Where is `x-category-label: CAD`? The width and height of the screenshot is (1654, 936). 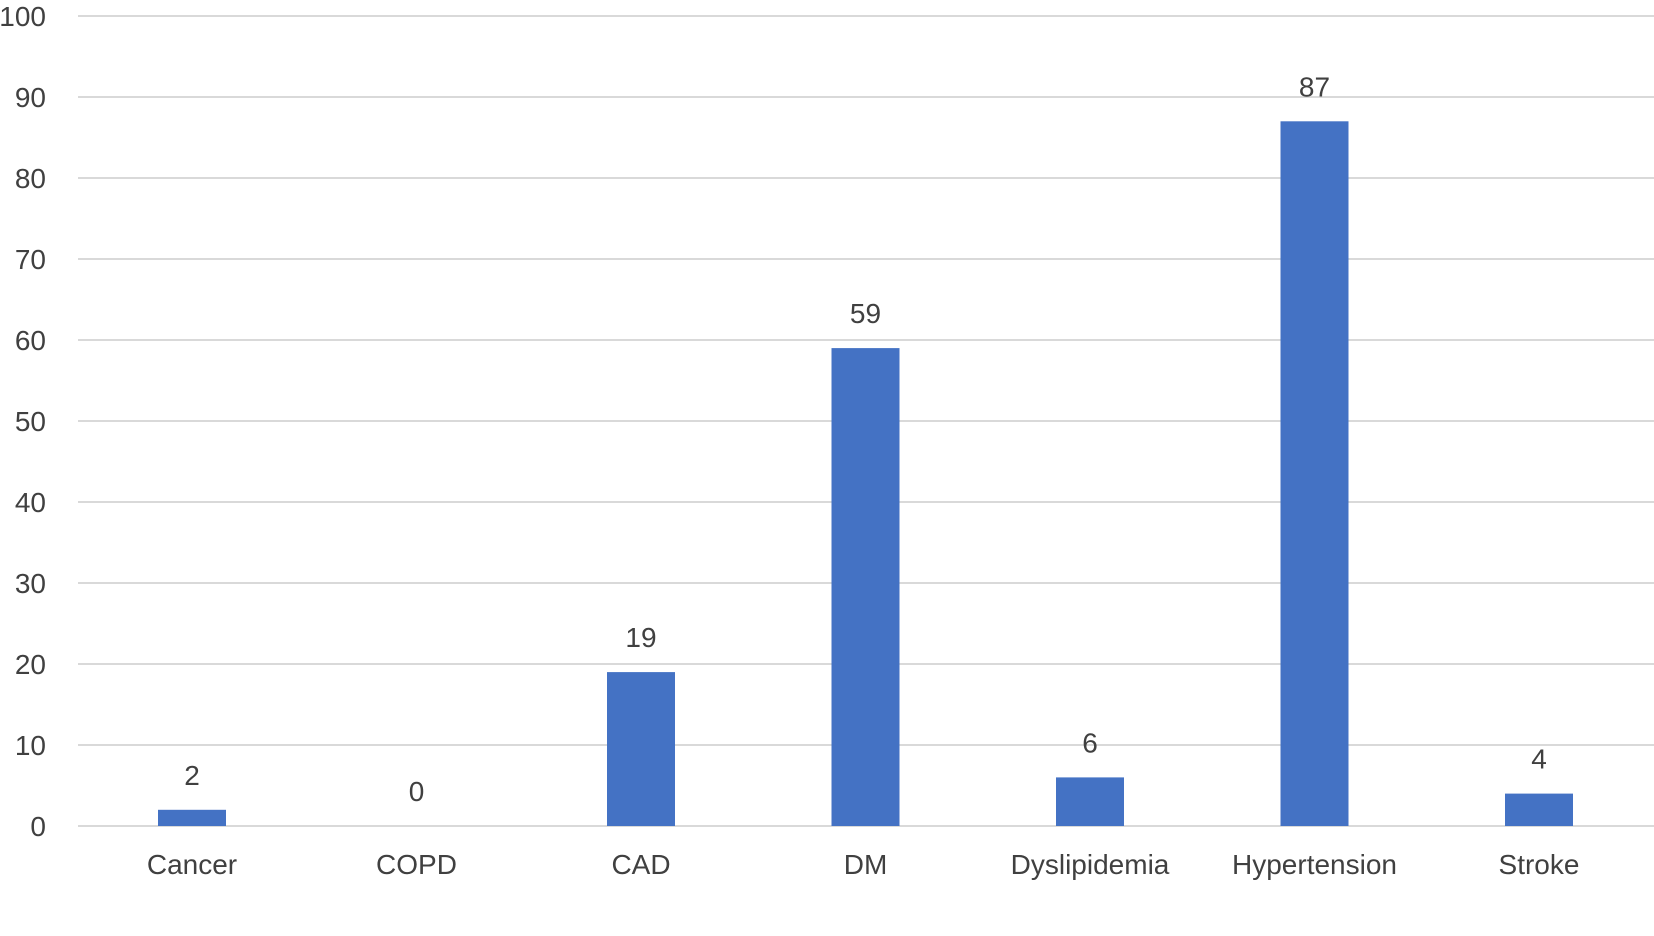
x-category-label: CAD is located at coordinates (640, 864).